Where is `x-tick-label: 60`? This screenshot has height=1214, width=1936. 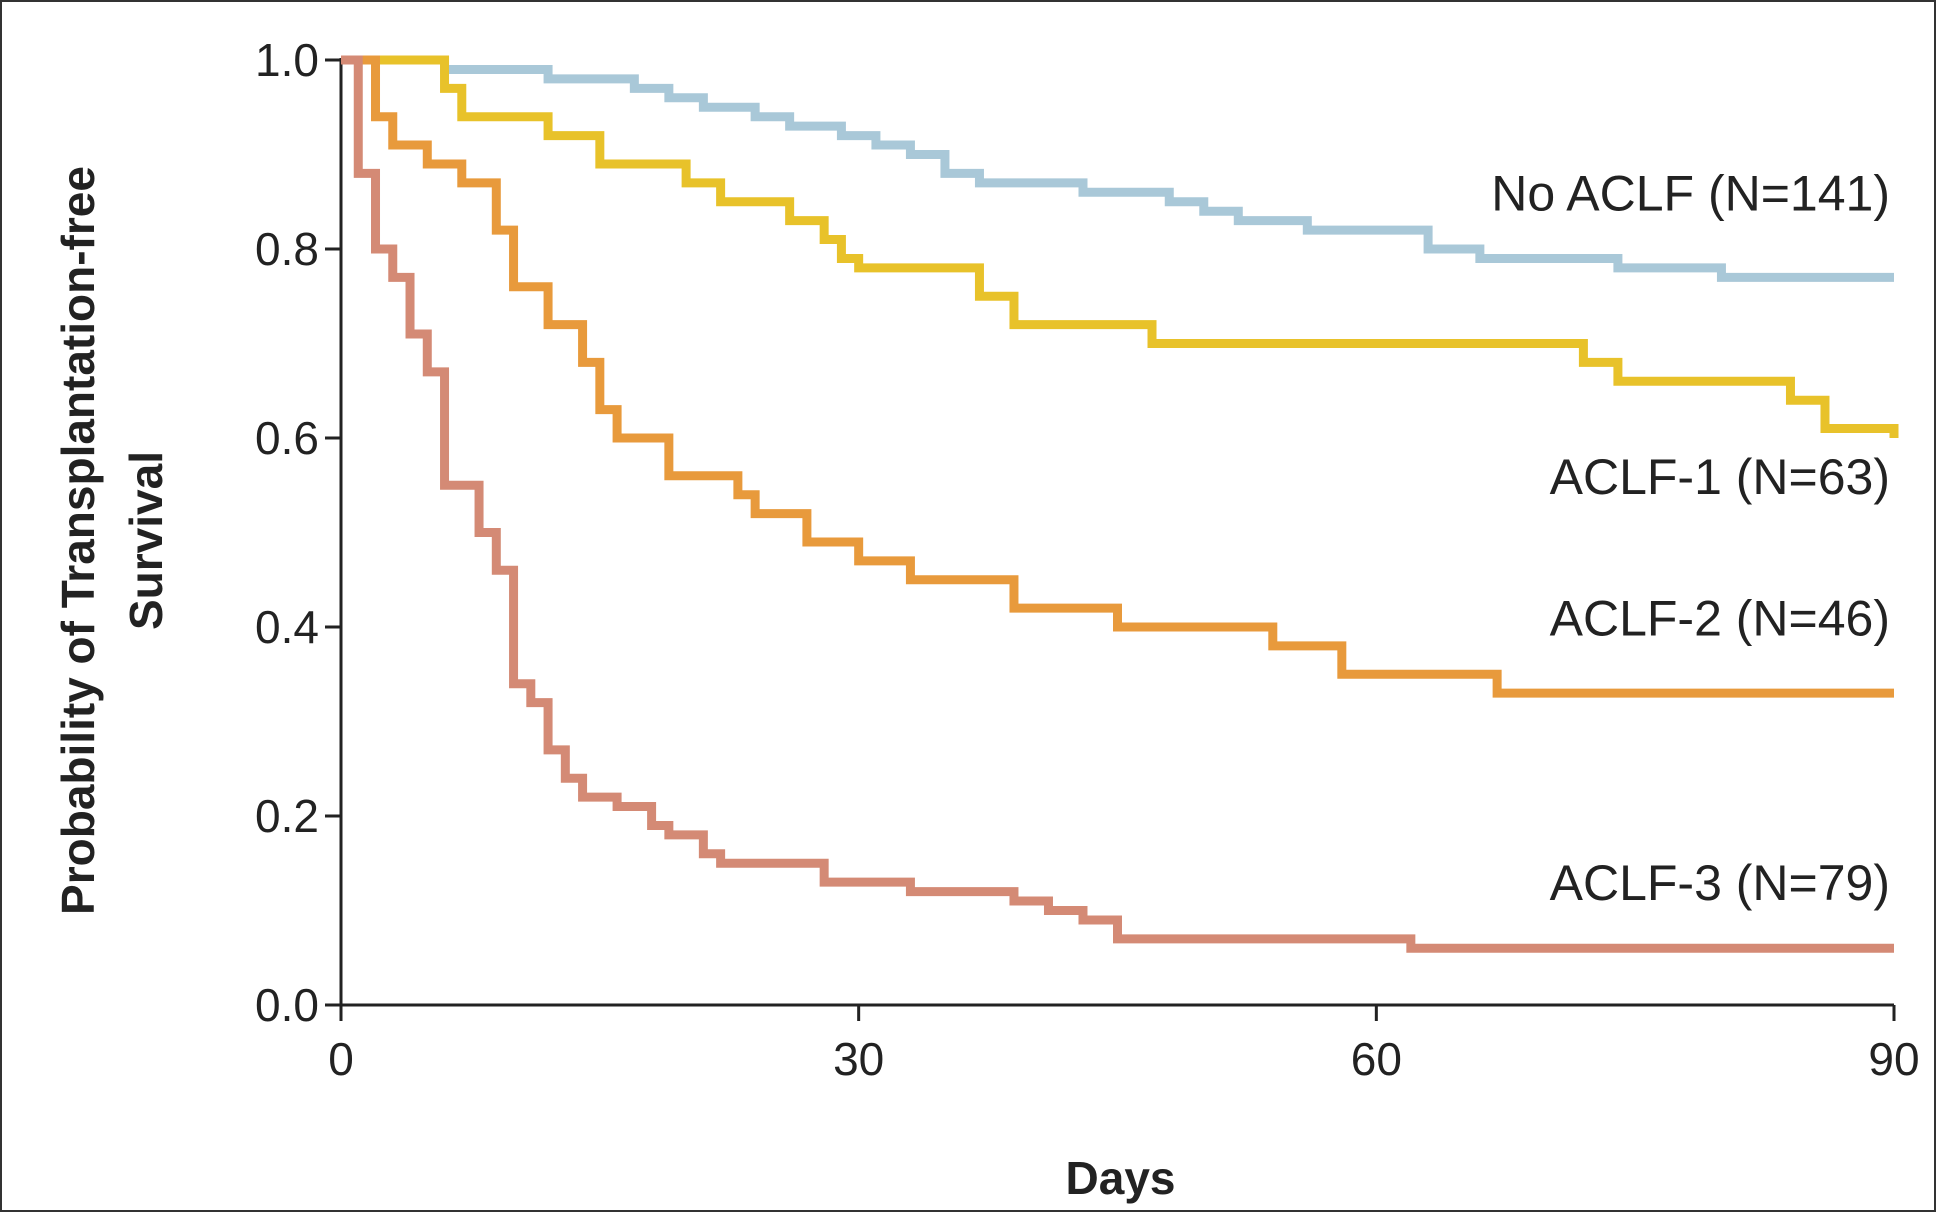 x-tick-label: 60 is located at coordinates (1376, 1059).